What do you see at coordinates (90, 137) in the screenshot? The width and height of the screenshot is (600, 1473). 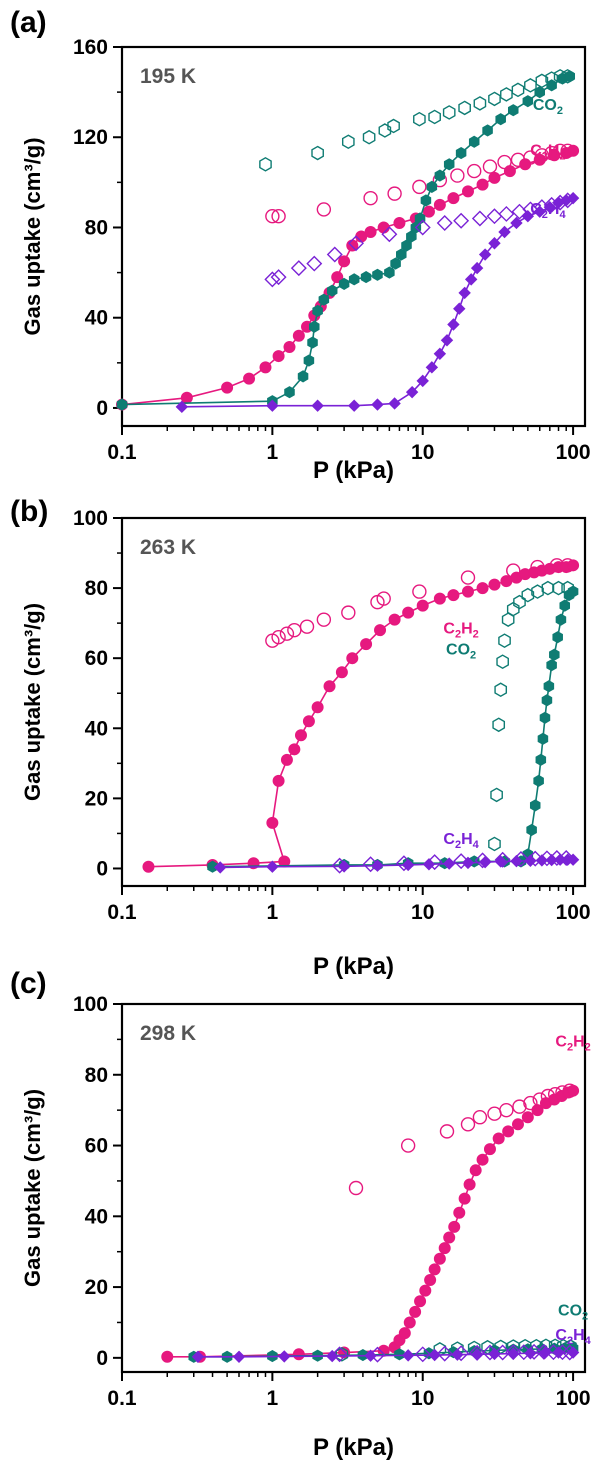 I see `y-tick-label: 120` at bounding box center [90, 137].